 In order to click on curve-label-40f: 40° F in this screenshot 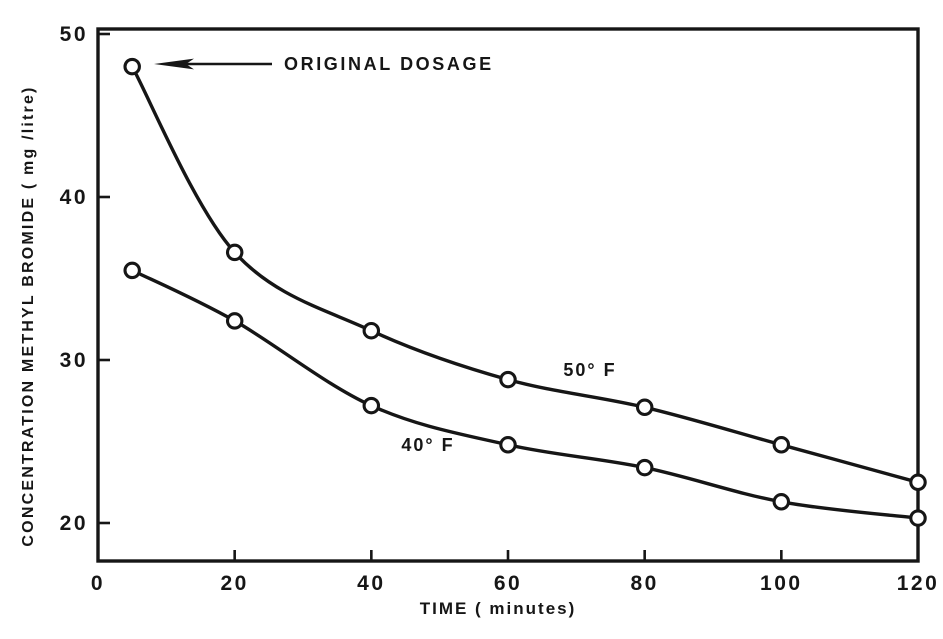, I will do `click(427, 445)`.